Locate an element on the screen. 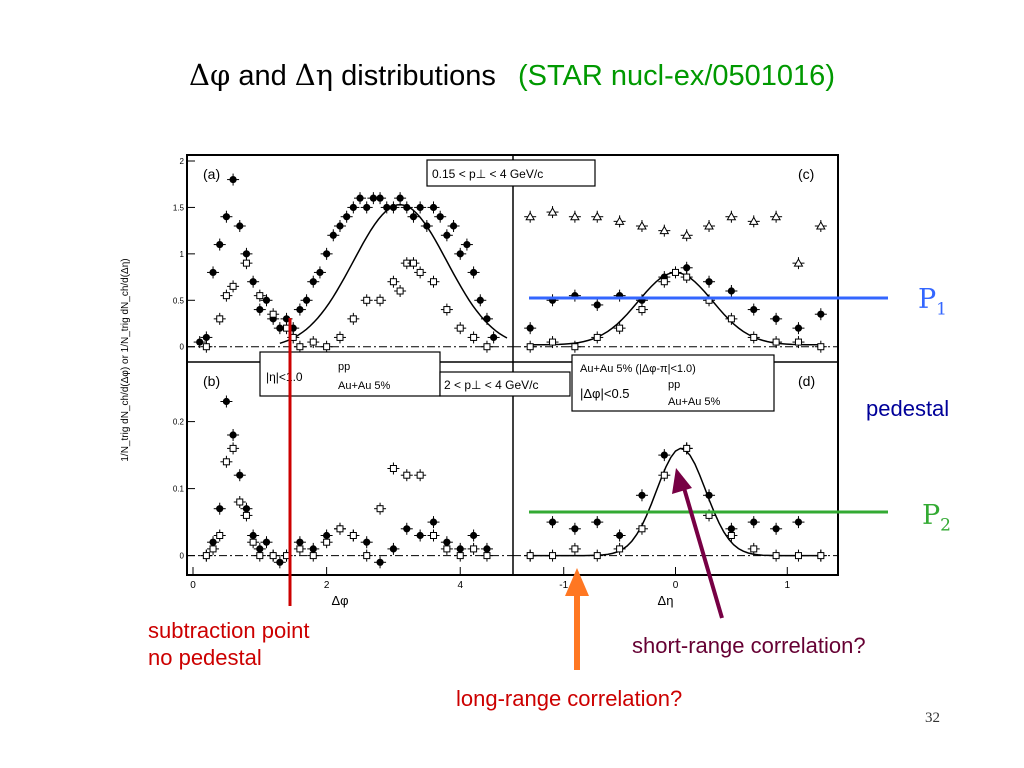  panel-a-box-label: 0.15 < p⊥ < 4 GeV/c is located at coordinates (487, 174).